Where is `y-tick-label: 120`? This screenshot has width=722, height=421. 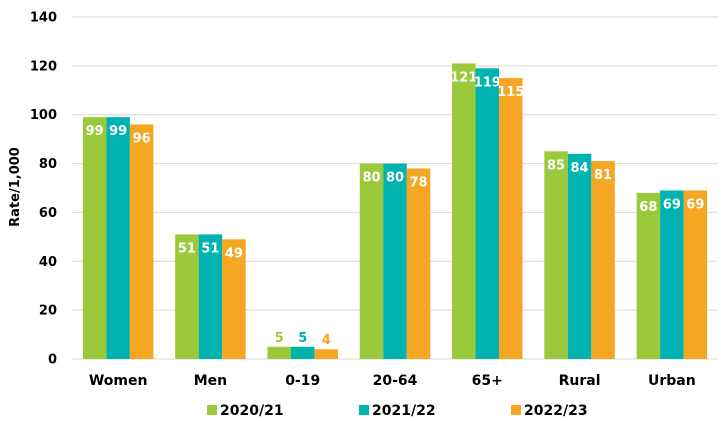
y-tick-label: 120 is located at coordinates (43, 66).